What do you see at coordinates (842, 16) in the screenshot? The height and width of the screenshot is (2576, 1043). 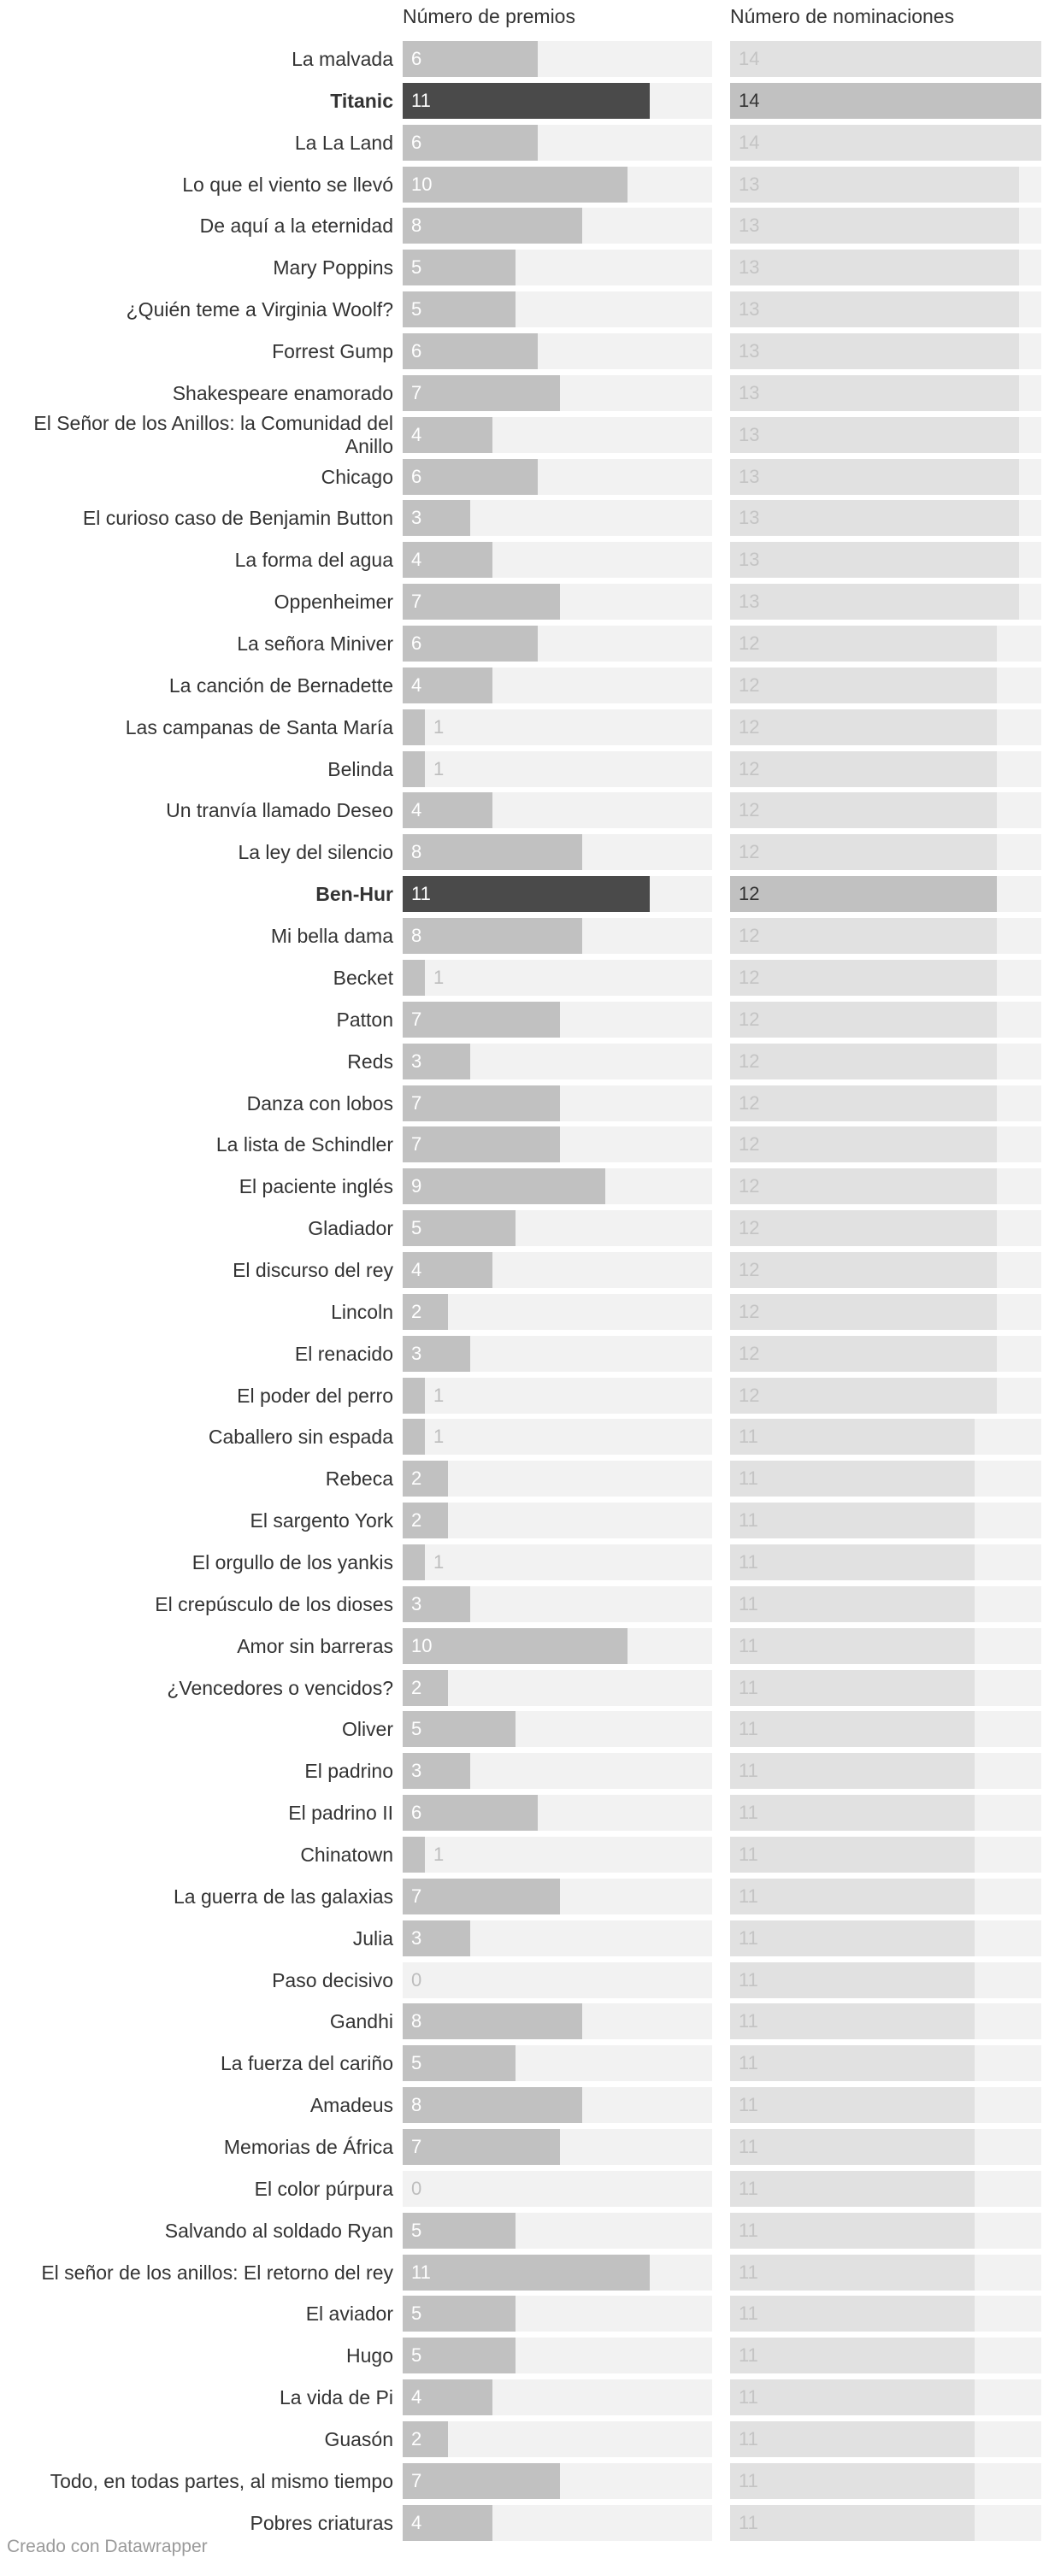 I see `nominations-column-header: Número de nominaciones` at bounding box center [842, 16].